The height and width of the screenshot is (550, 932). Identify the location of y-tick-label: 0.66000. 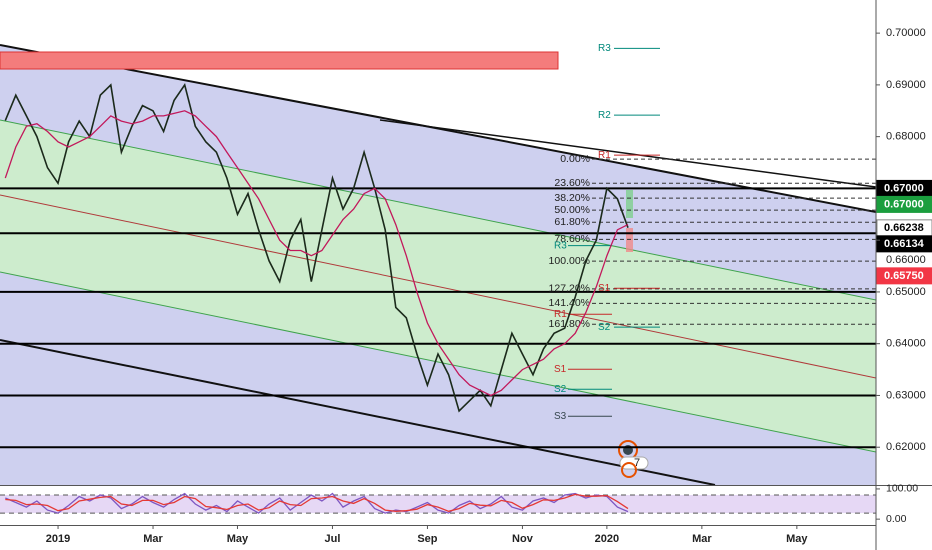
(906, 260).